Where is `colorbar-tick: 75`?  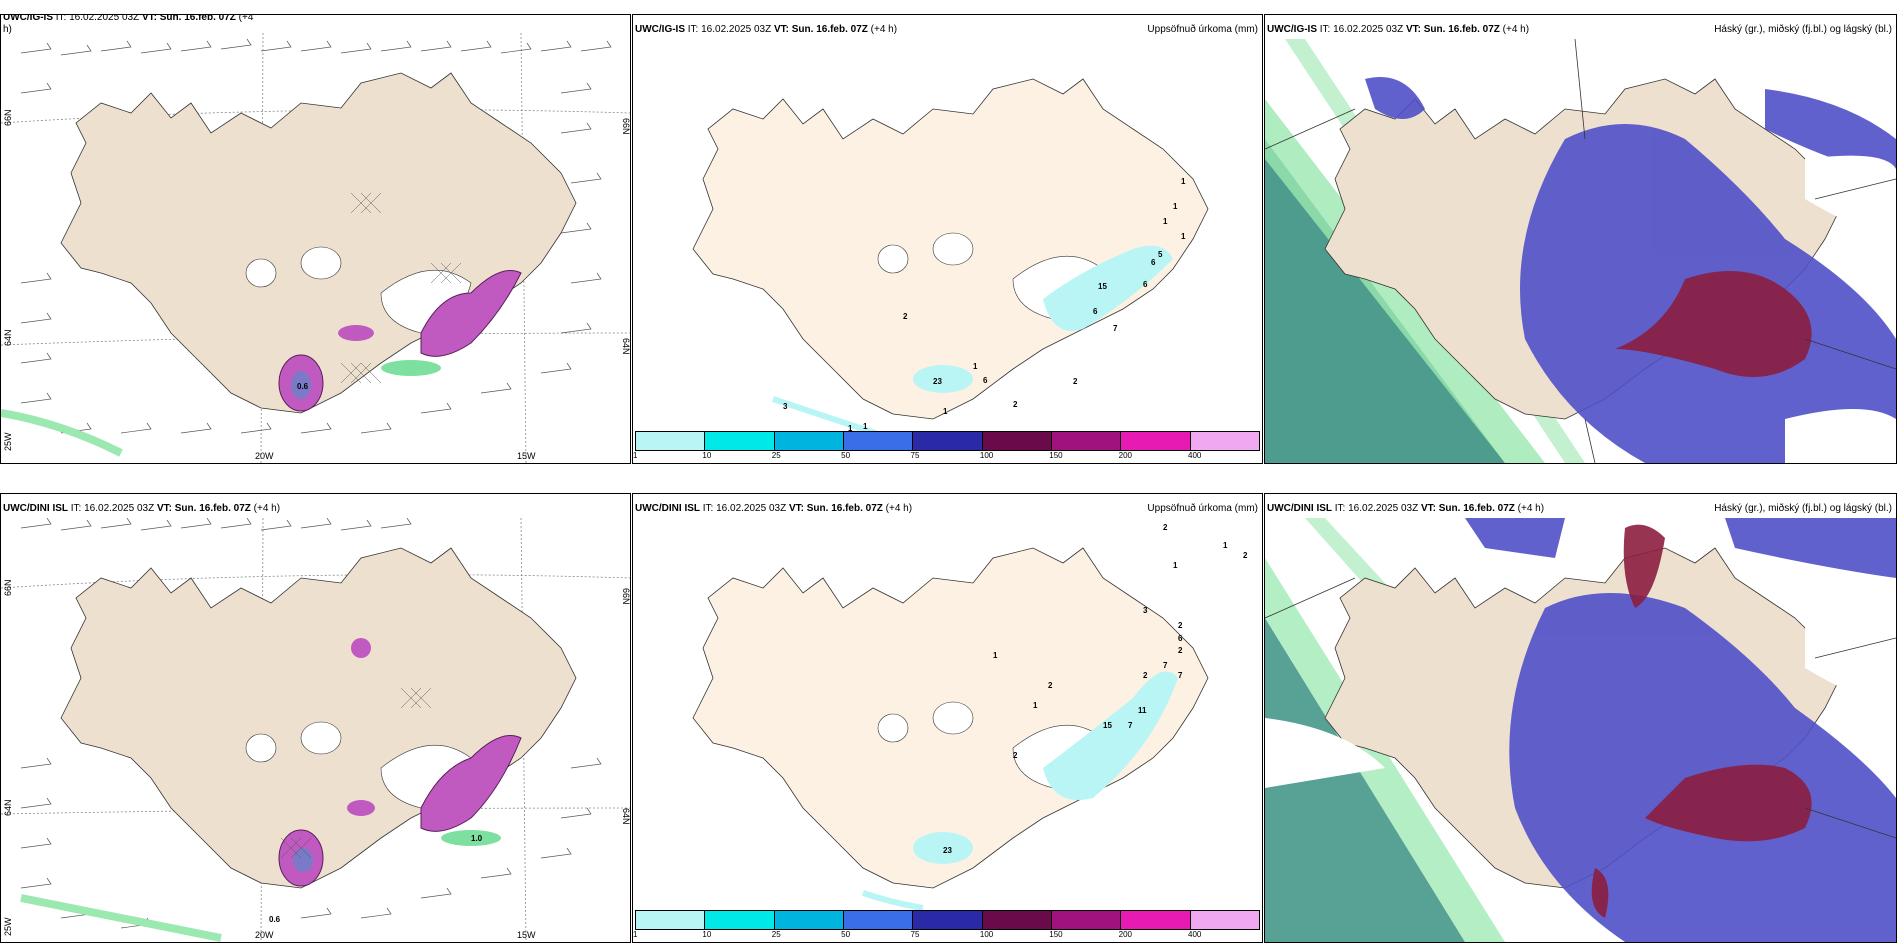
colorbar-tick: 75 is located at coordinates (915, 934).